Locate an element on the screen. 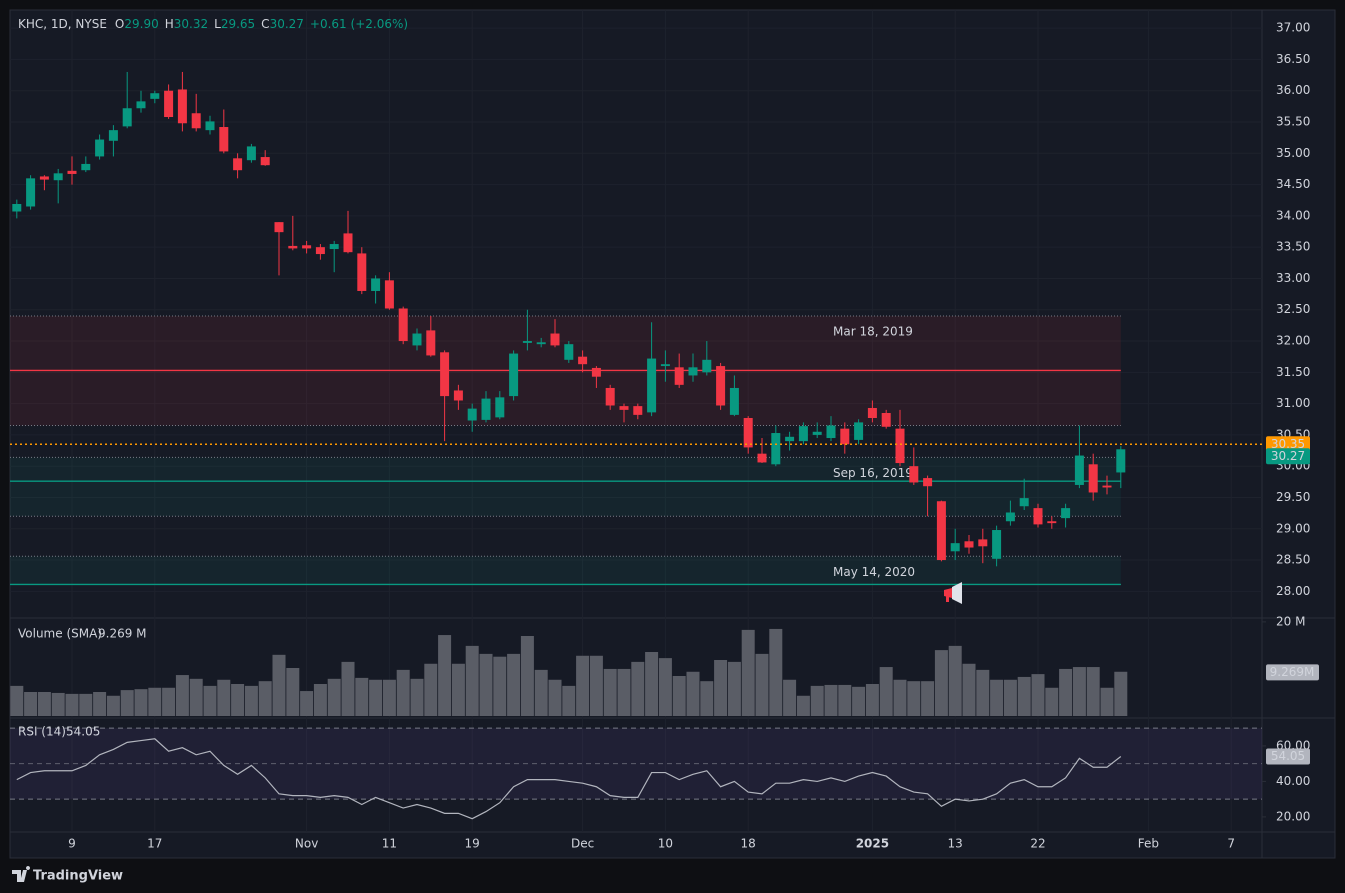 The width and height of the screenshot is (1345, 893). x-tick-label: Dec is located at coordinates (582, 844).